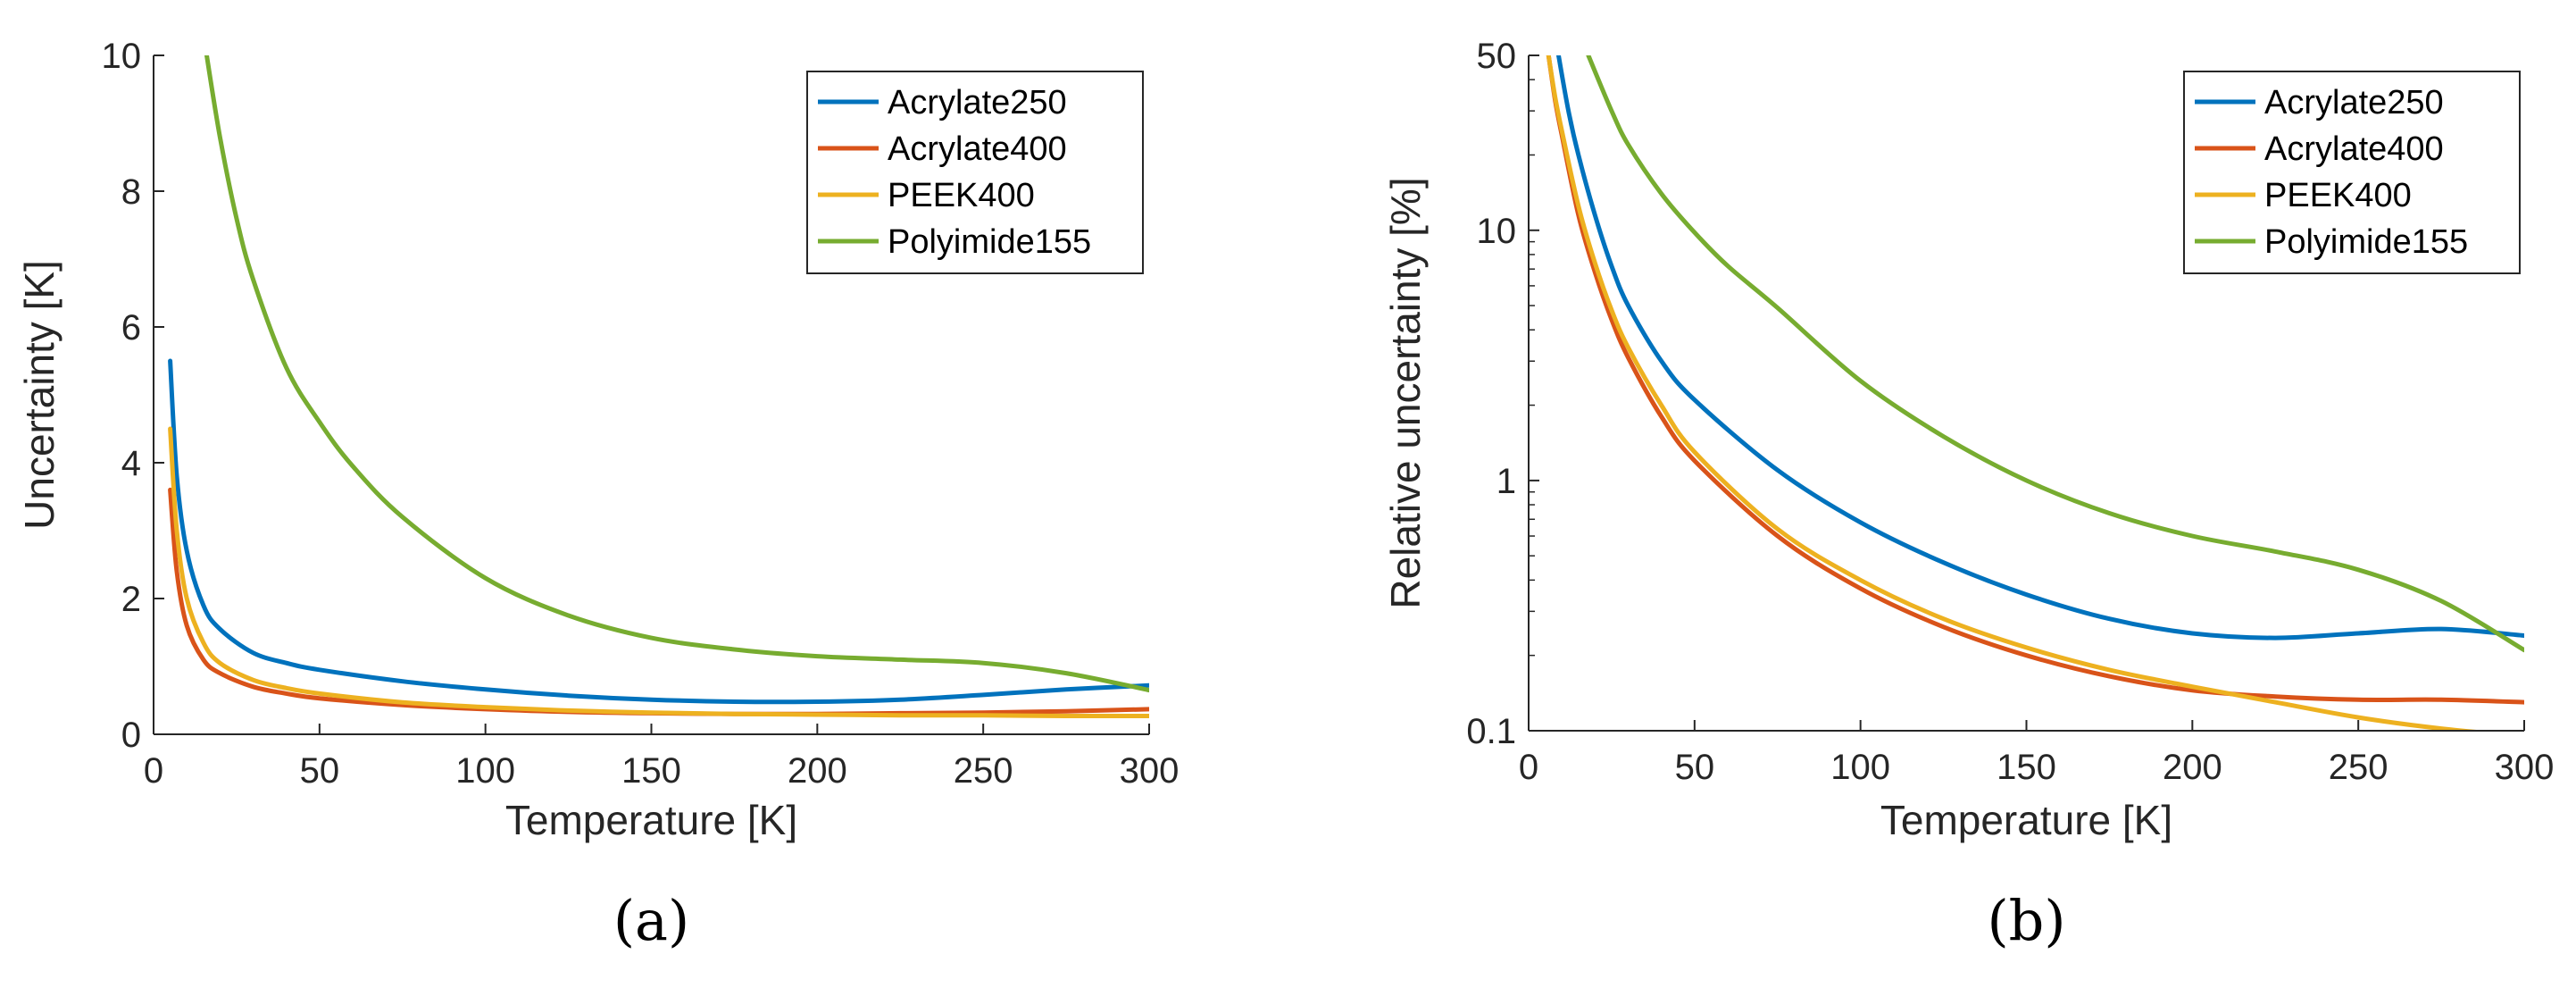 The width and height of the screenshot is (2576, 988). I want to click on y-tick-label: 8, so click(131, 192).